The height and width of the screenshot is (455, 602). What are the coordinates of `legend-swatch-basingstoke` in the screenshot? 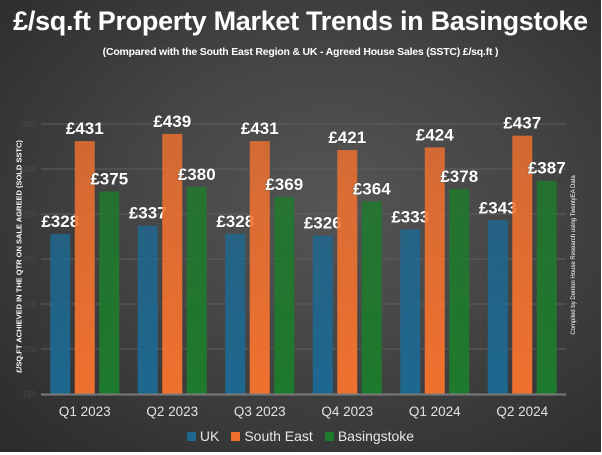 It's located at (329, 436).